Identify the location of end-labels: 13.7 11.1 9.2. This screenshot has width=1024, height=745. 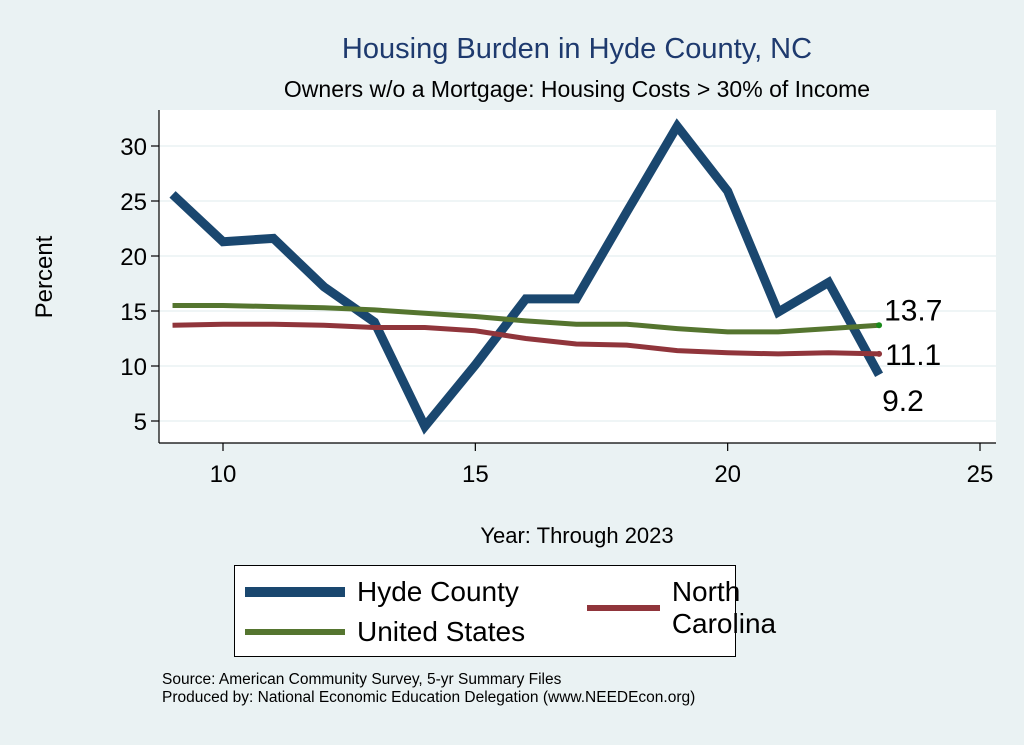
(912, 356).